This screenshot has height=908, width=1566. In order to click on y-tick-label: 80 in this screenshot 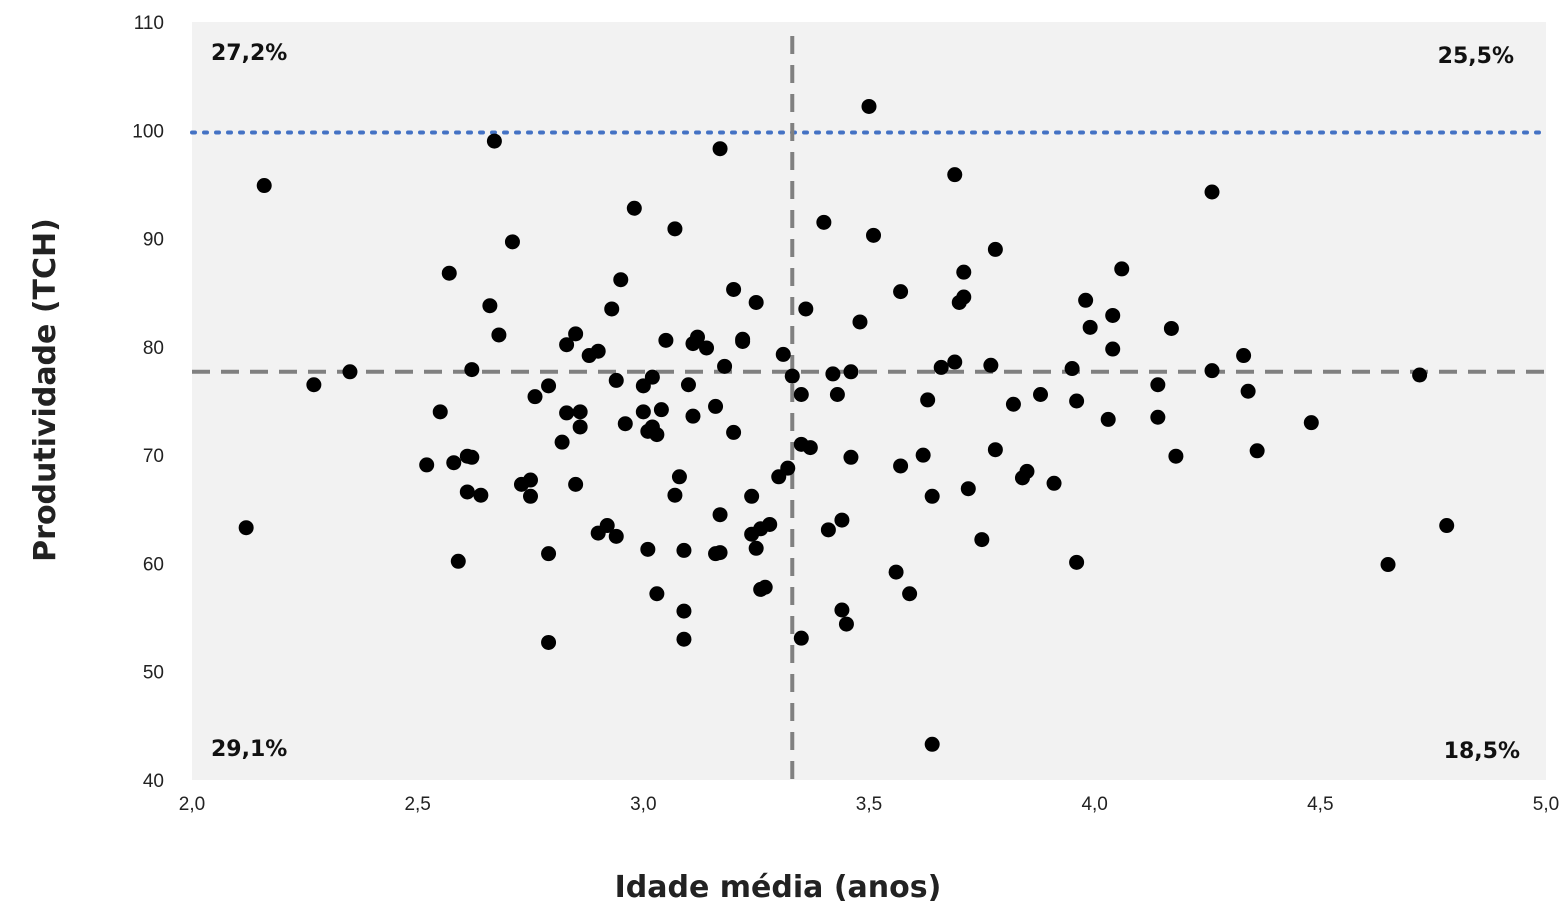, I will do `click(153, 348)`.